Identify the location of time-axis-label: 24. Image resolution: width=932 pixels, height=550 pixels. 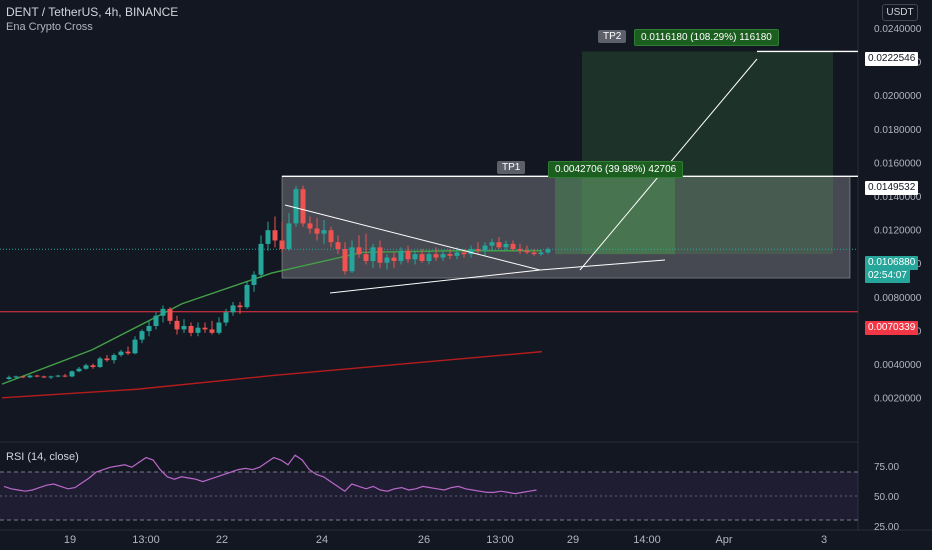
(322, 540).